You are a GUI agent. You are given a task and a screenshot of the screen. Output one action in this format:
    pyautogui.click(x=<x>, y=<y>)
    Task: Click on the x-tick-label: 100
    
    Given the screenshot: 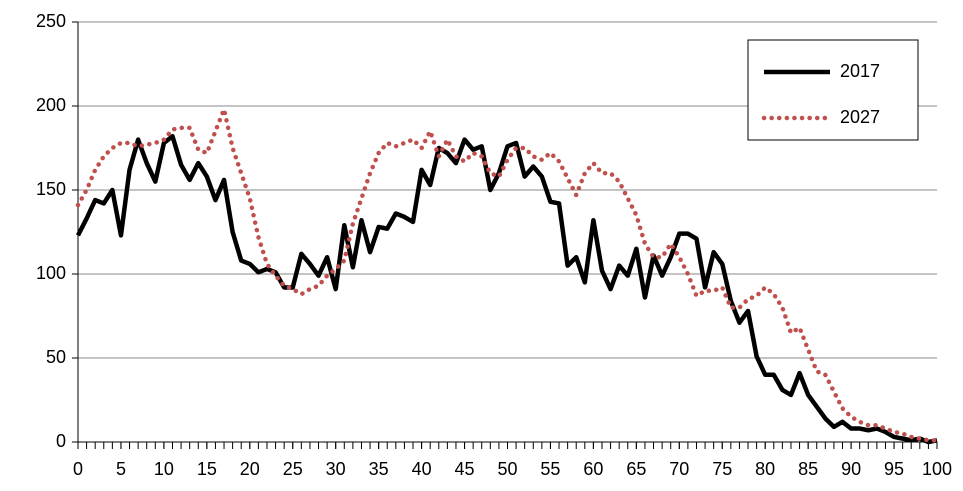 What is the action you would take?
    pyautogui.click(x=937, y=469)
    